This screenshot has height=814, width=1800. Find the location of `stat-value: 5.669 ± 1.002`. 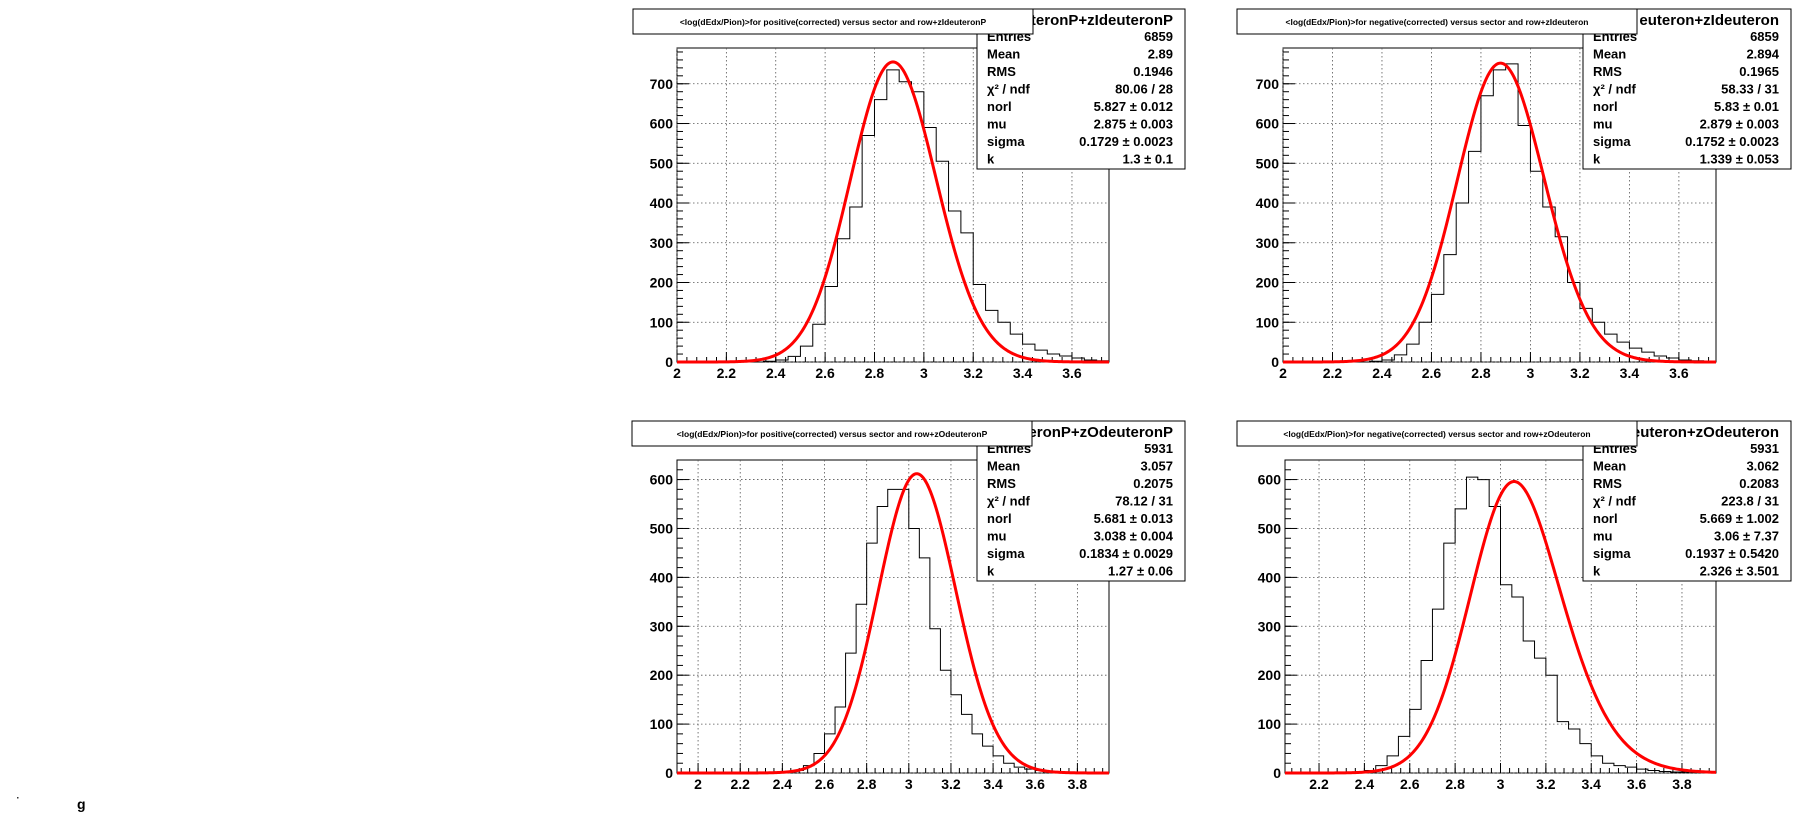

stat-value: 5.669 ± 1.002 is located at coordinates (1739, 518).